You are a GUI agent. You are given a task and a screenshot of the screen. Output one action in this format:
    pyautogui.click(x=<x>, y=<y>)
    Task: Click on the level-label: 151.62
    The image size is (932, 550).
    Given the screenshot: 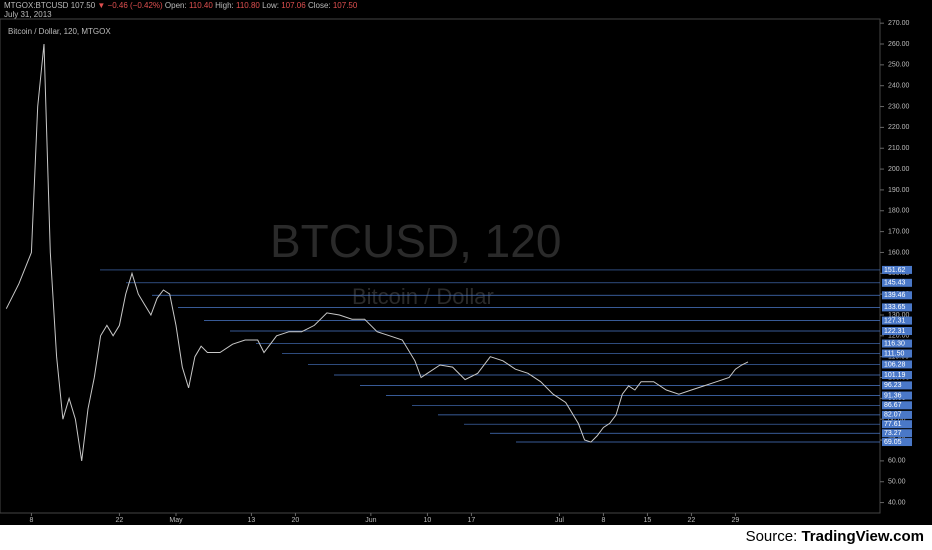 What is the action you would take?
    pyautogui.click(x=895, y=270)
    